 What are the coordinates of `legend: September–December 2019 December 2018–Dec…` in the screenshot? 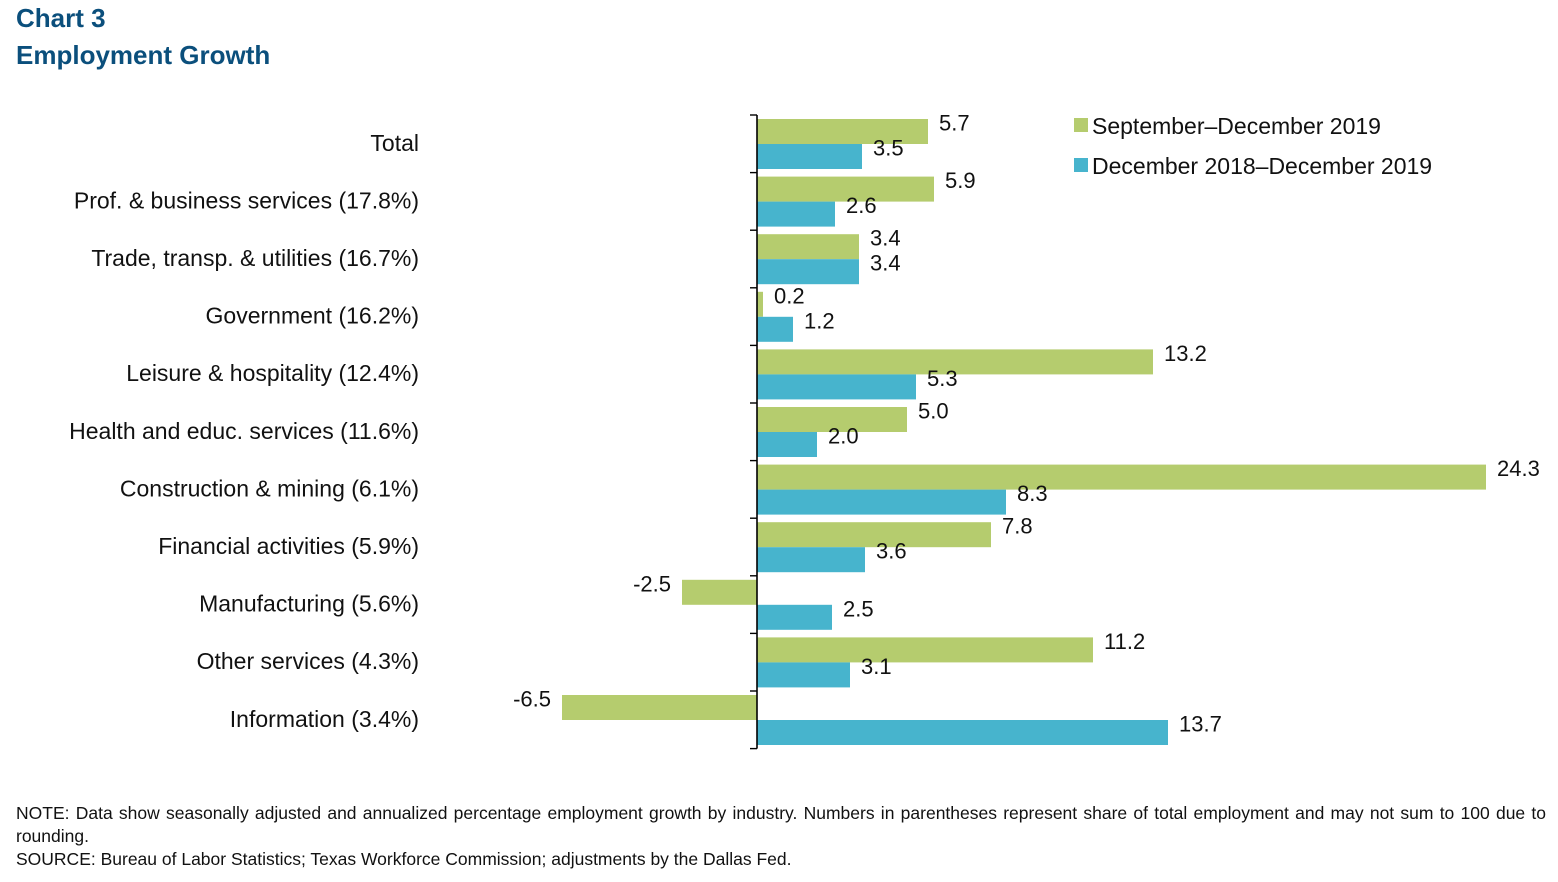 It's located at (1253, 146).